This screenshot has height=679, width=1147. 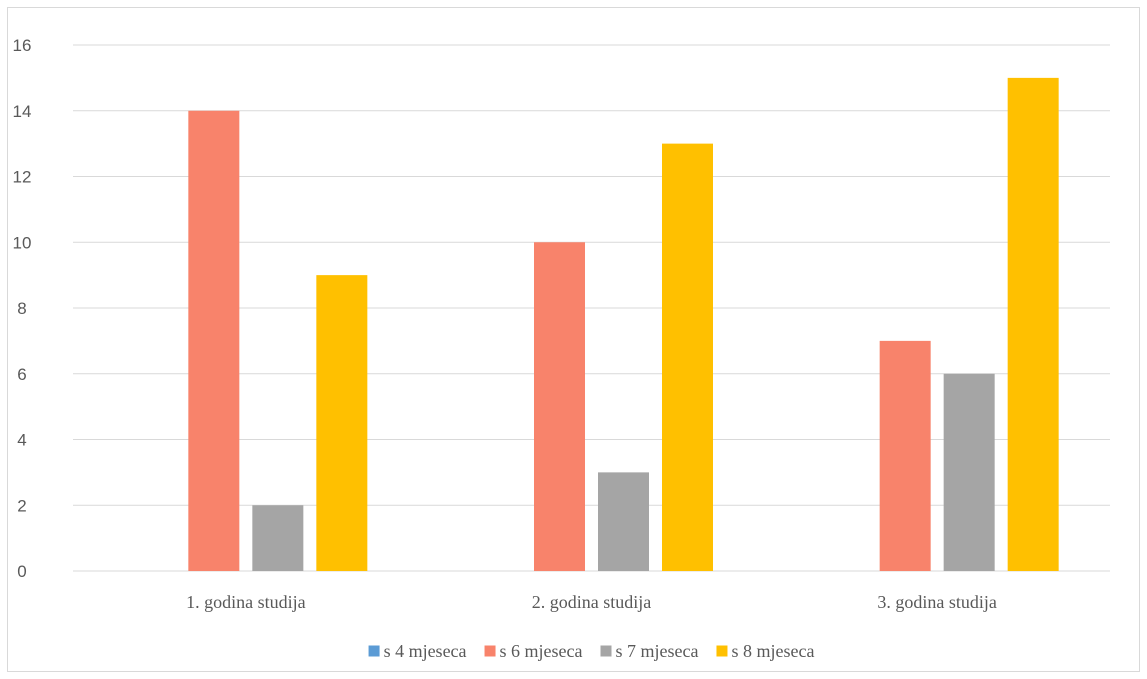 What do you see at coordinates (21, 505) in the screenshot?
I see `y-tick-label: 2` at bounding box center [21, 505].